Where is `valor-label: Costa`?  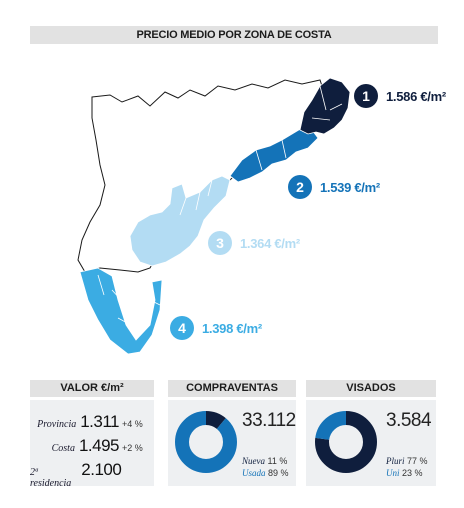
valor-label: Costa is located at coordinates (63, 448).